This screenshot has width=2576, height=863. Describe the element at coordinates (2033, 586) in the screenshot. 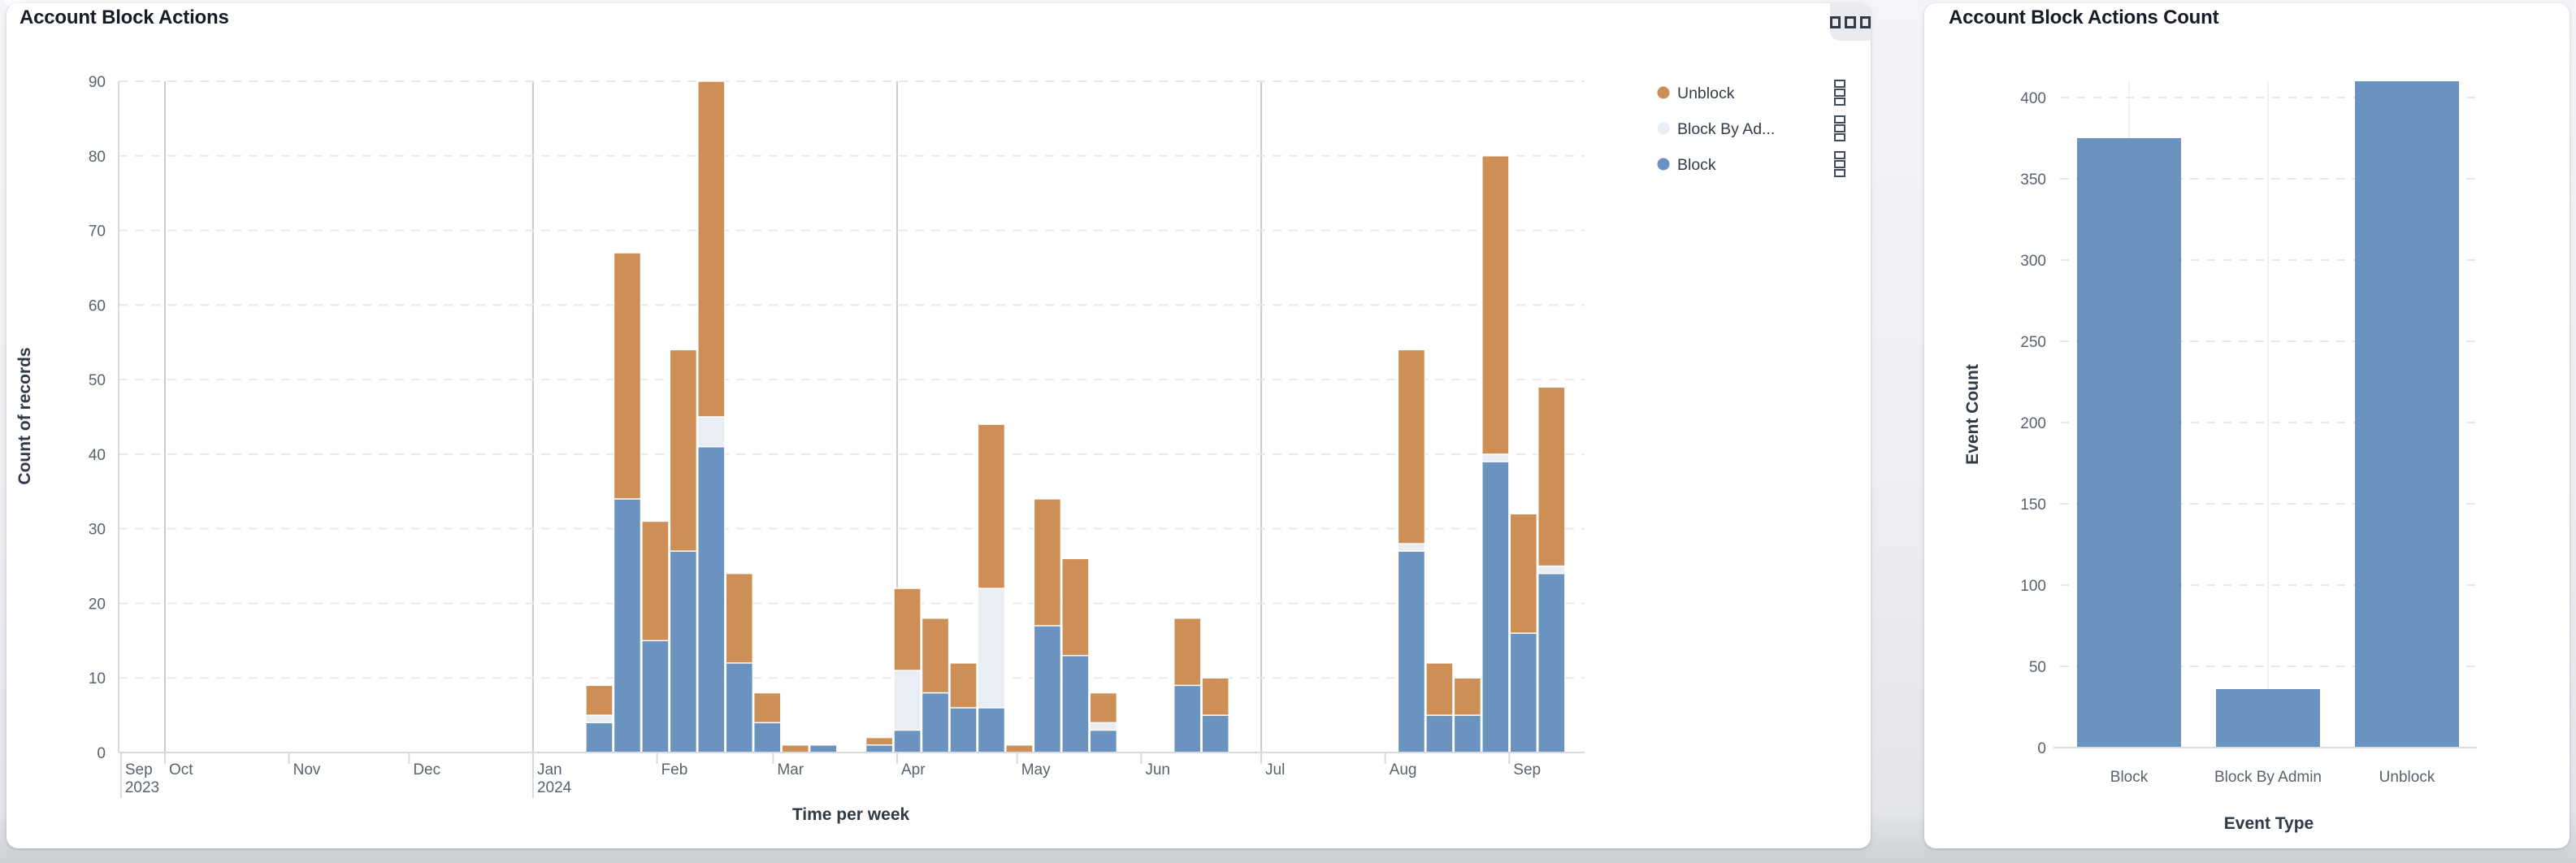

I see `y-tick-label: 100` at that location.